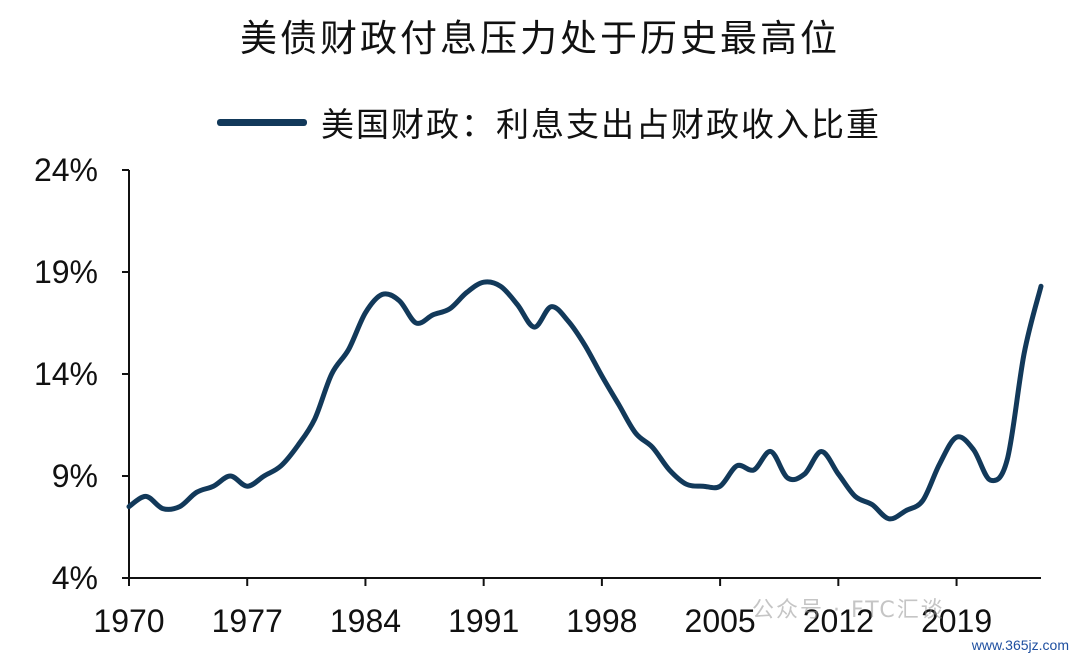  I want to click on y-tick-label: 19%, so click(66, 272).